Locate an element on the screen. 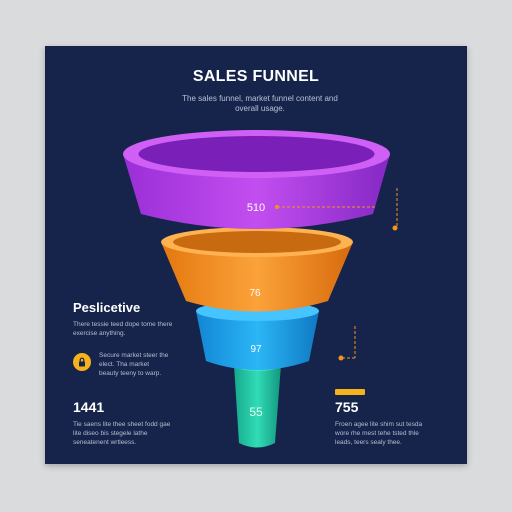 This screenshot has width=512, height=512. stage-1-value: 510 is located at coordinates (256, 208).